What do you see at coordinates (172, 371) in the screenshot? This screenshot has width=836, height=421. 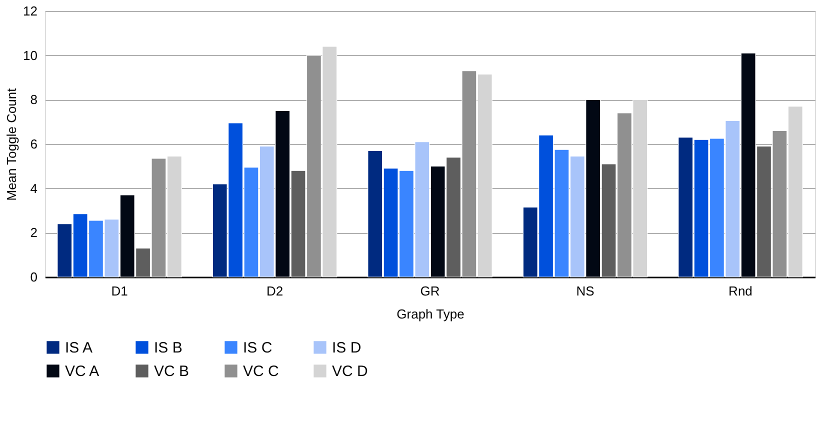 I see `legend-label: VC B` at bounding box center [172, 371].